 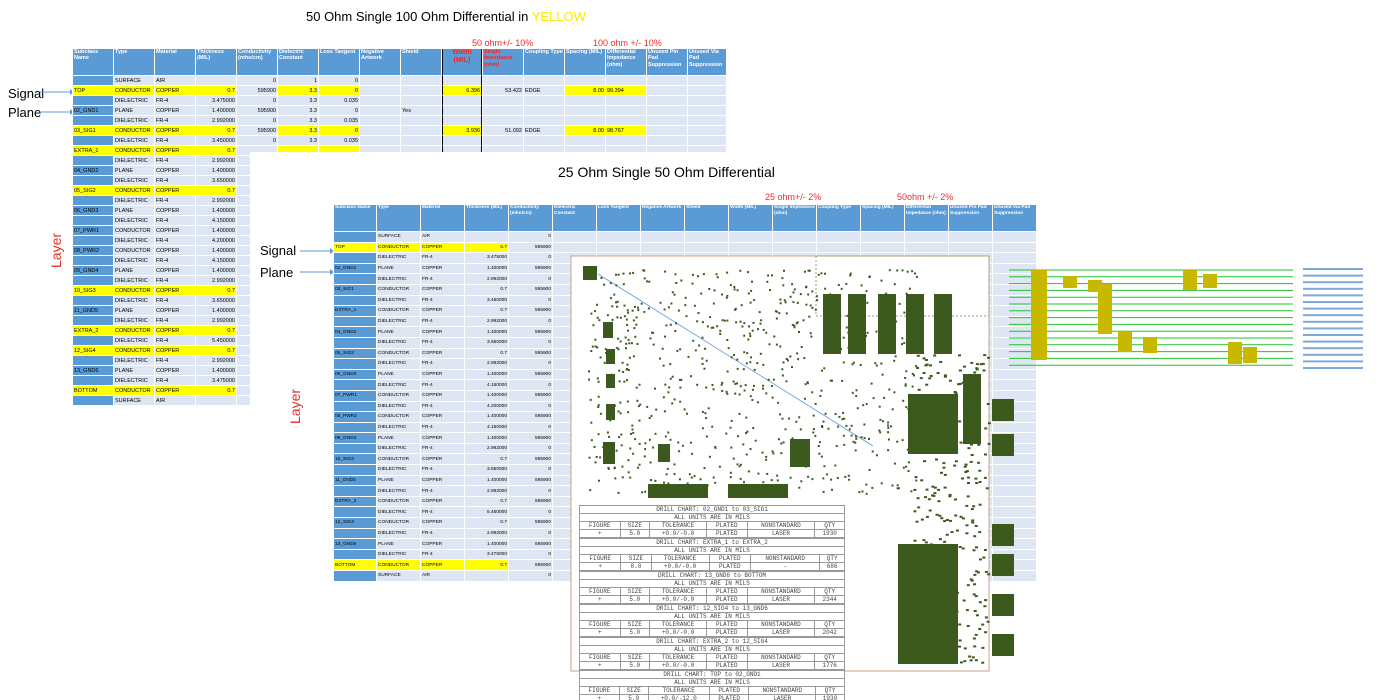 What do you see at coordinates (355, 502) in the screenshot?
I see `subclass-name-cell: EXTRA_2` at bounding box center [355, 502].